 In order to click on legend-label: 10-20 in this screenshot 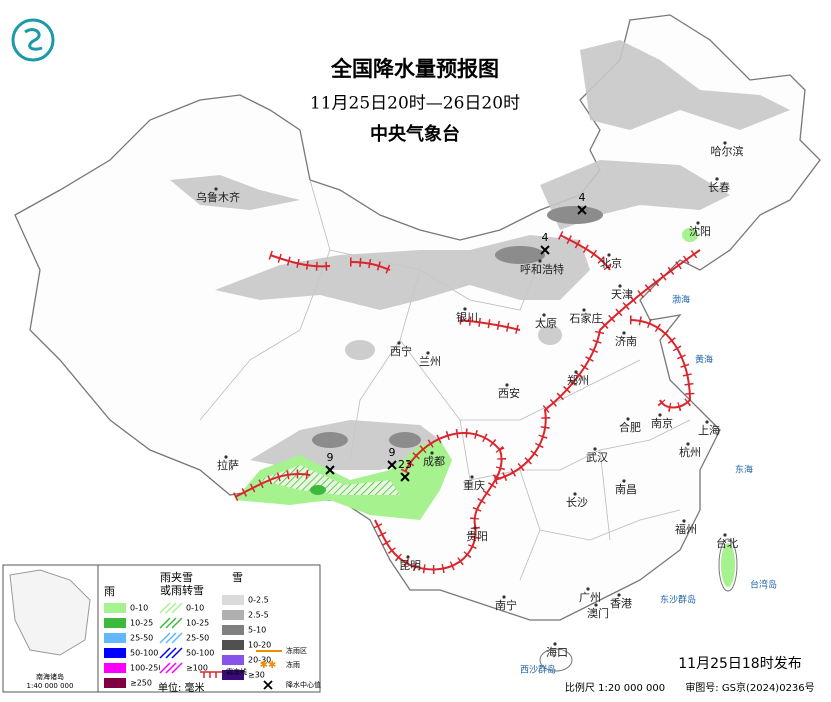, I will do `click(259, 645)`.